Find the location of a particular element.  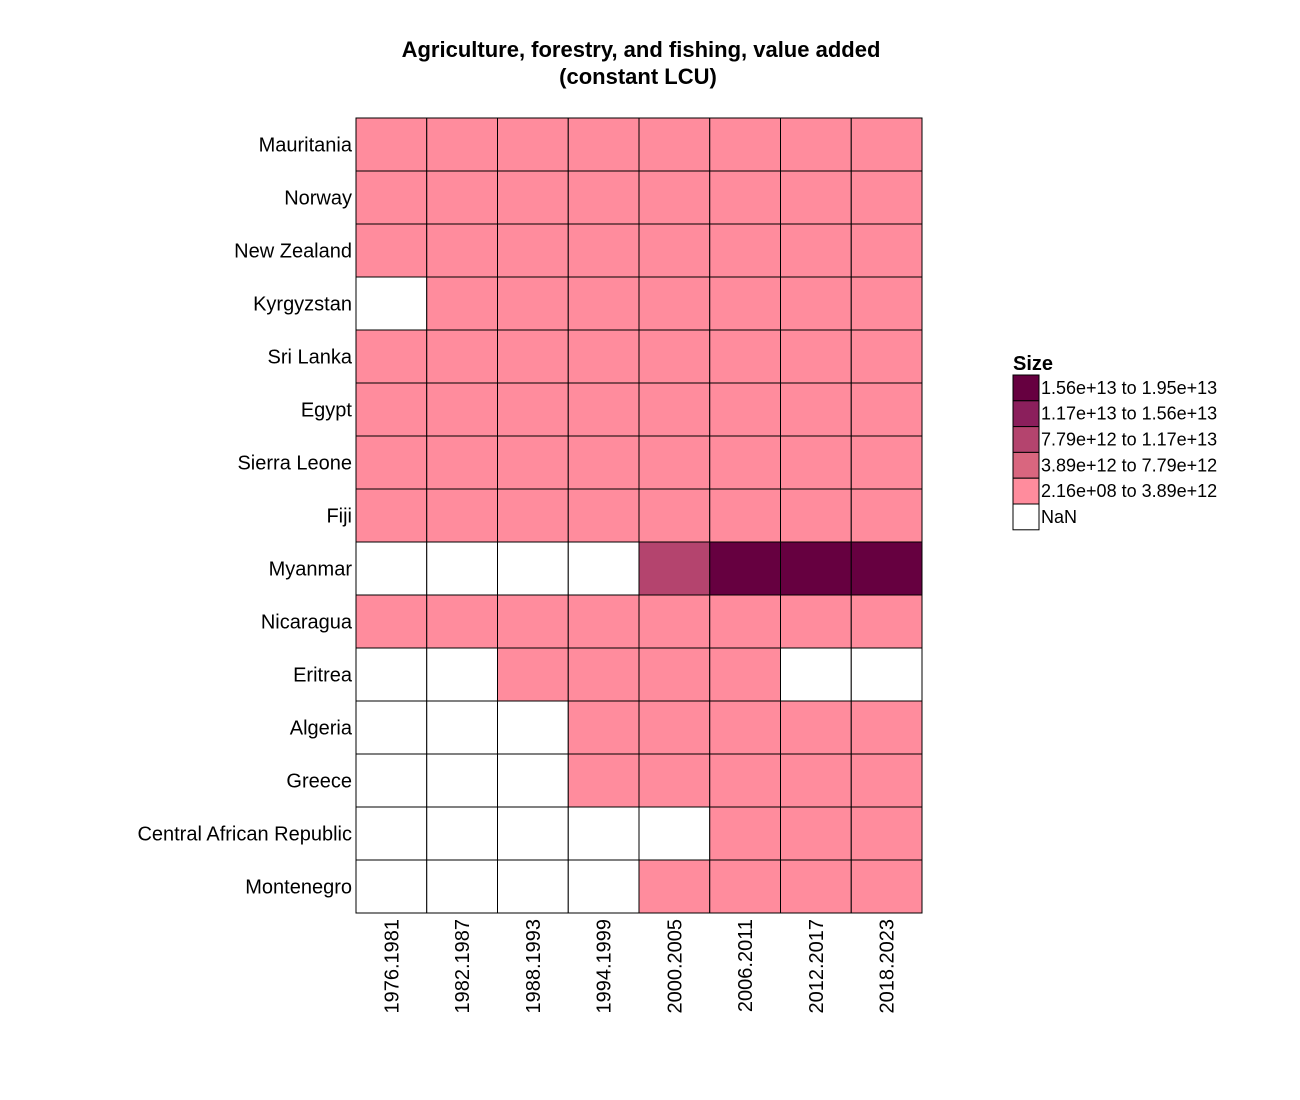

column-label: 1988.1993 is located at coordinates (534, 966).